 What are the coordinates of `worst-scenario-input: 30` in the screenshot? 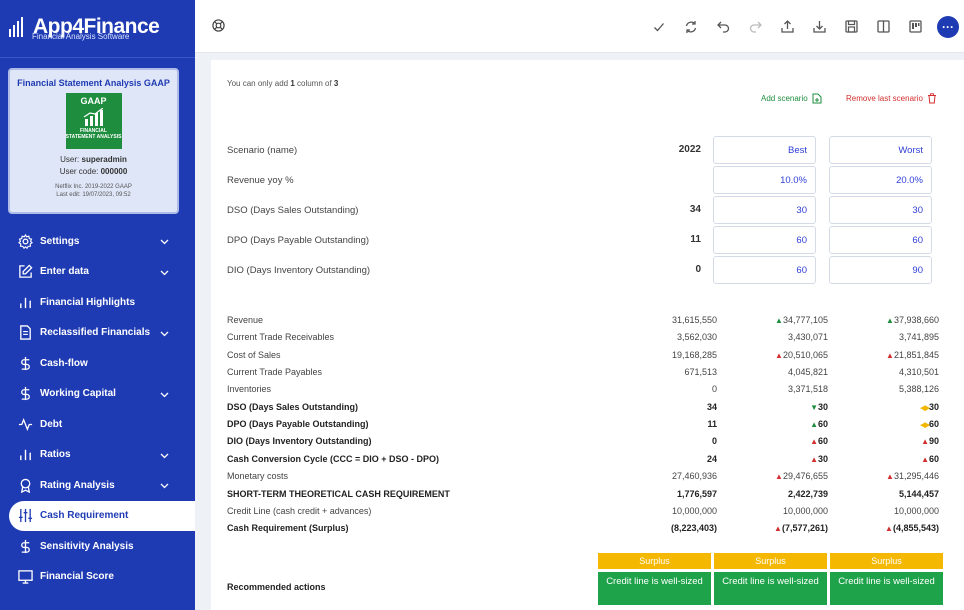 It's located at (880, 210).